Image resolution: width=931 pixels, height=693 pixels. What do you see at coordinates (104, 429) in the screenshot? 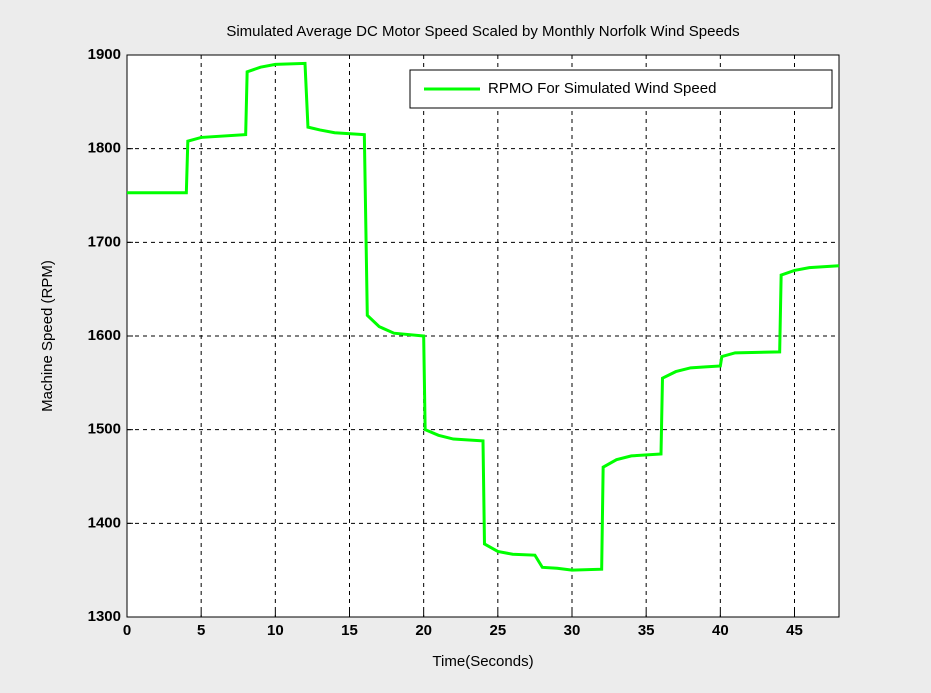
I see `y-tick-label: 1500` at bounding box center [104, 429].